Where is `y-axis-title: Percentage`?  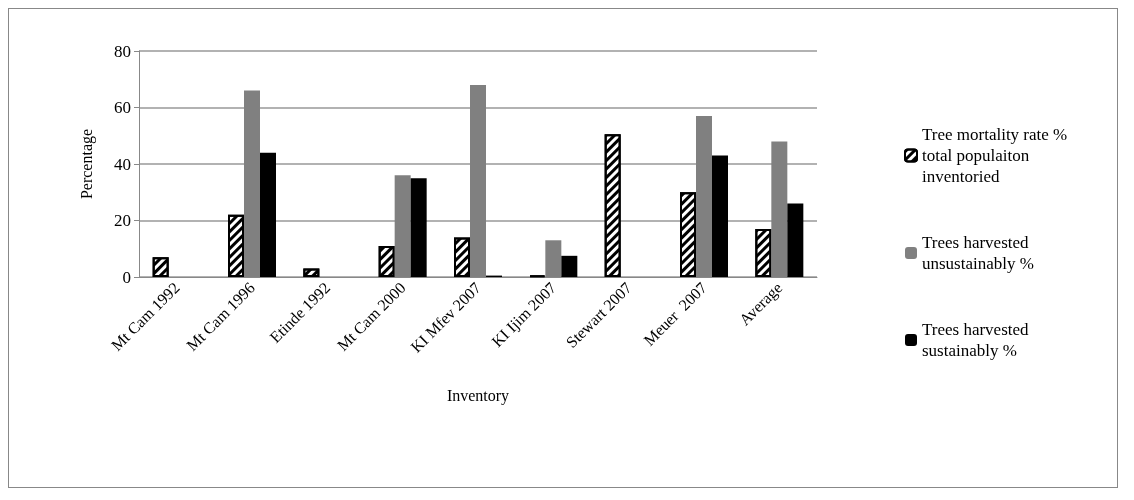
y-axis-title: Percentage is located at coordinates (86, 164).